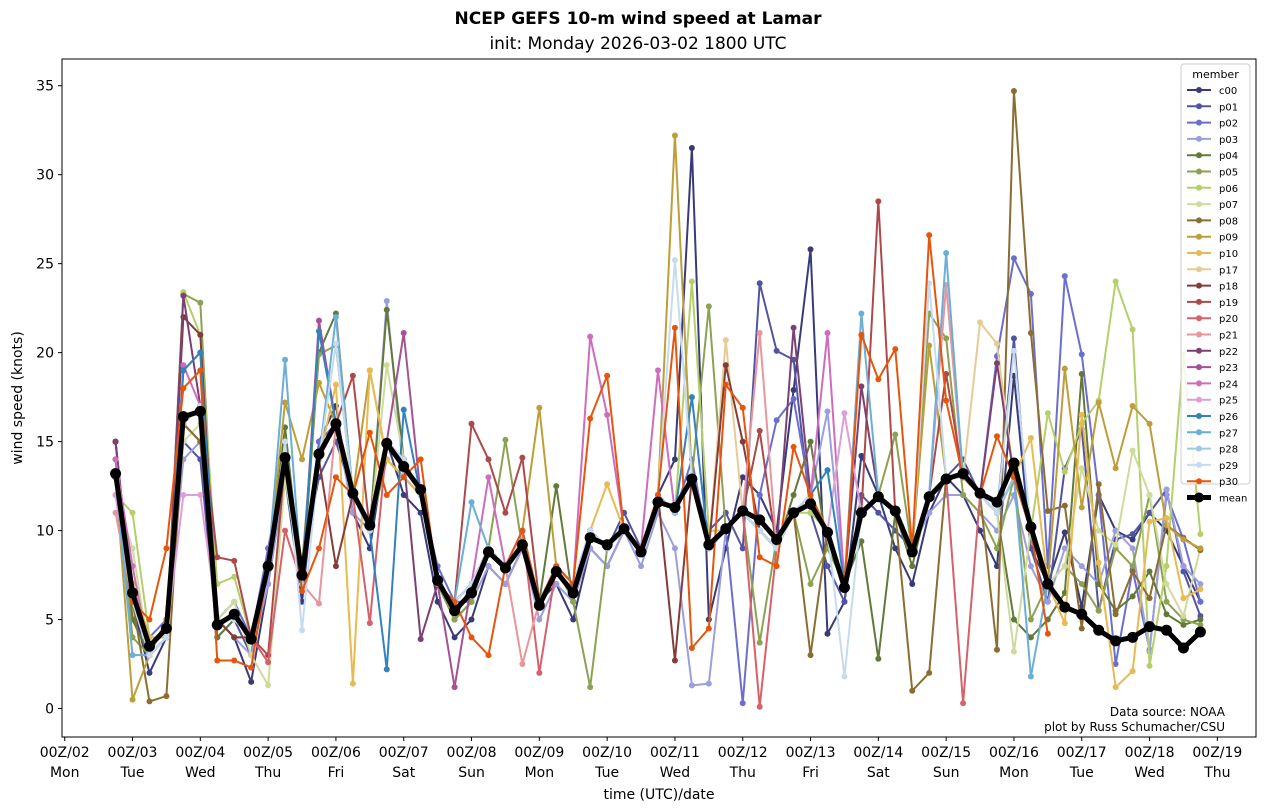  What do you see at coordinates (234, 560) in the screenshot?
I see `data-point-p19` at bounding box center [234, 560].